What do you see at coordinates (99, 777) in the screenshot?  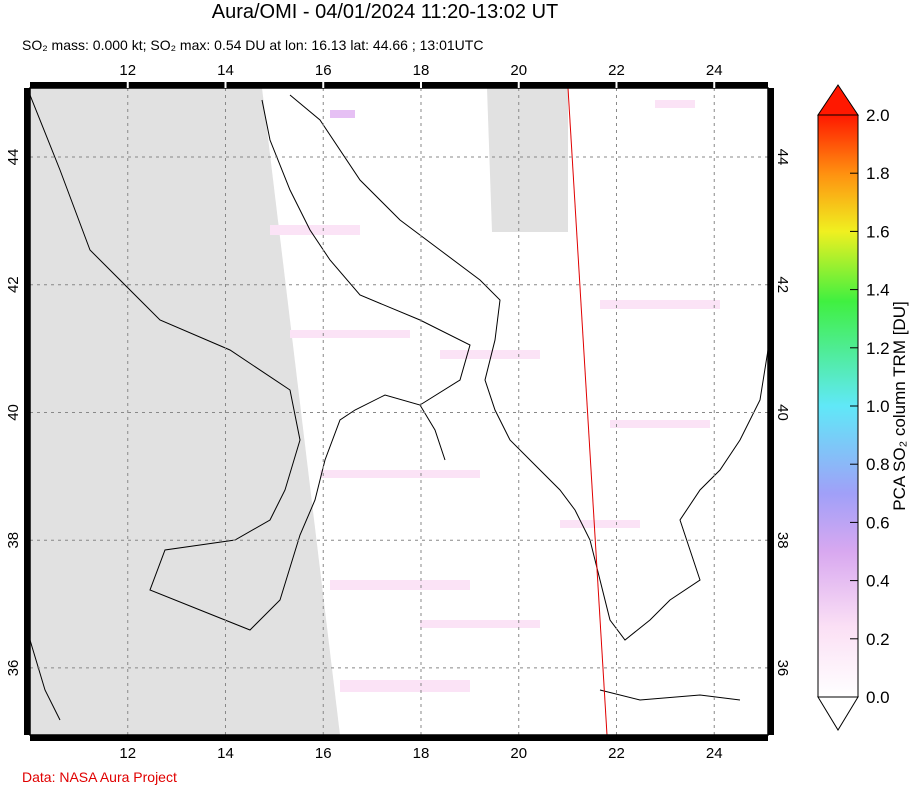 I see `credit: Data: NASA Aura Project` at bounding box center [99, 777].